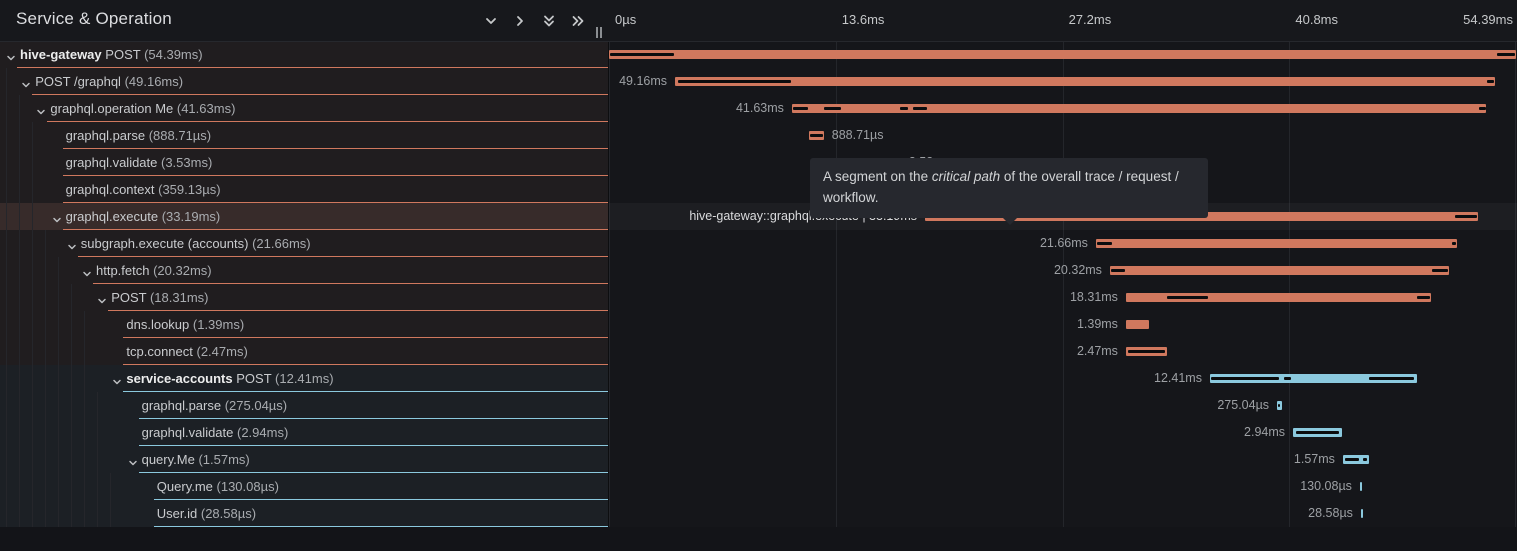 The height and width of the screenshot is (551, 1517). I want to click on operation-name: graphql.parse, so click(183, 405).